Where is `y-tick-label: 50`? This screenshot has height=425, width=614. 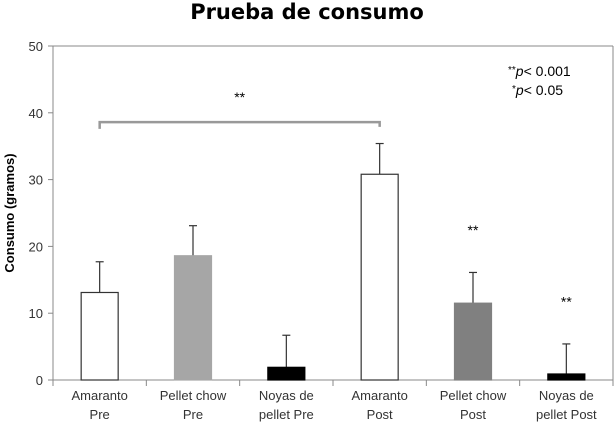 y-tick-label: 50 is located at coordinates (36, 46).